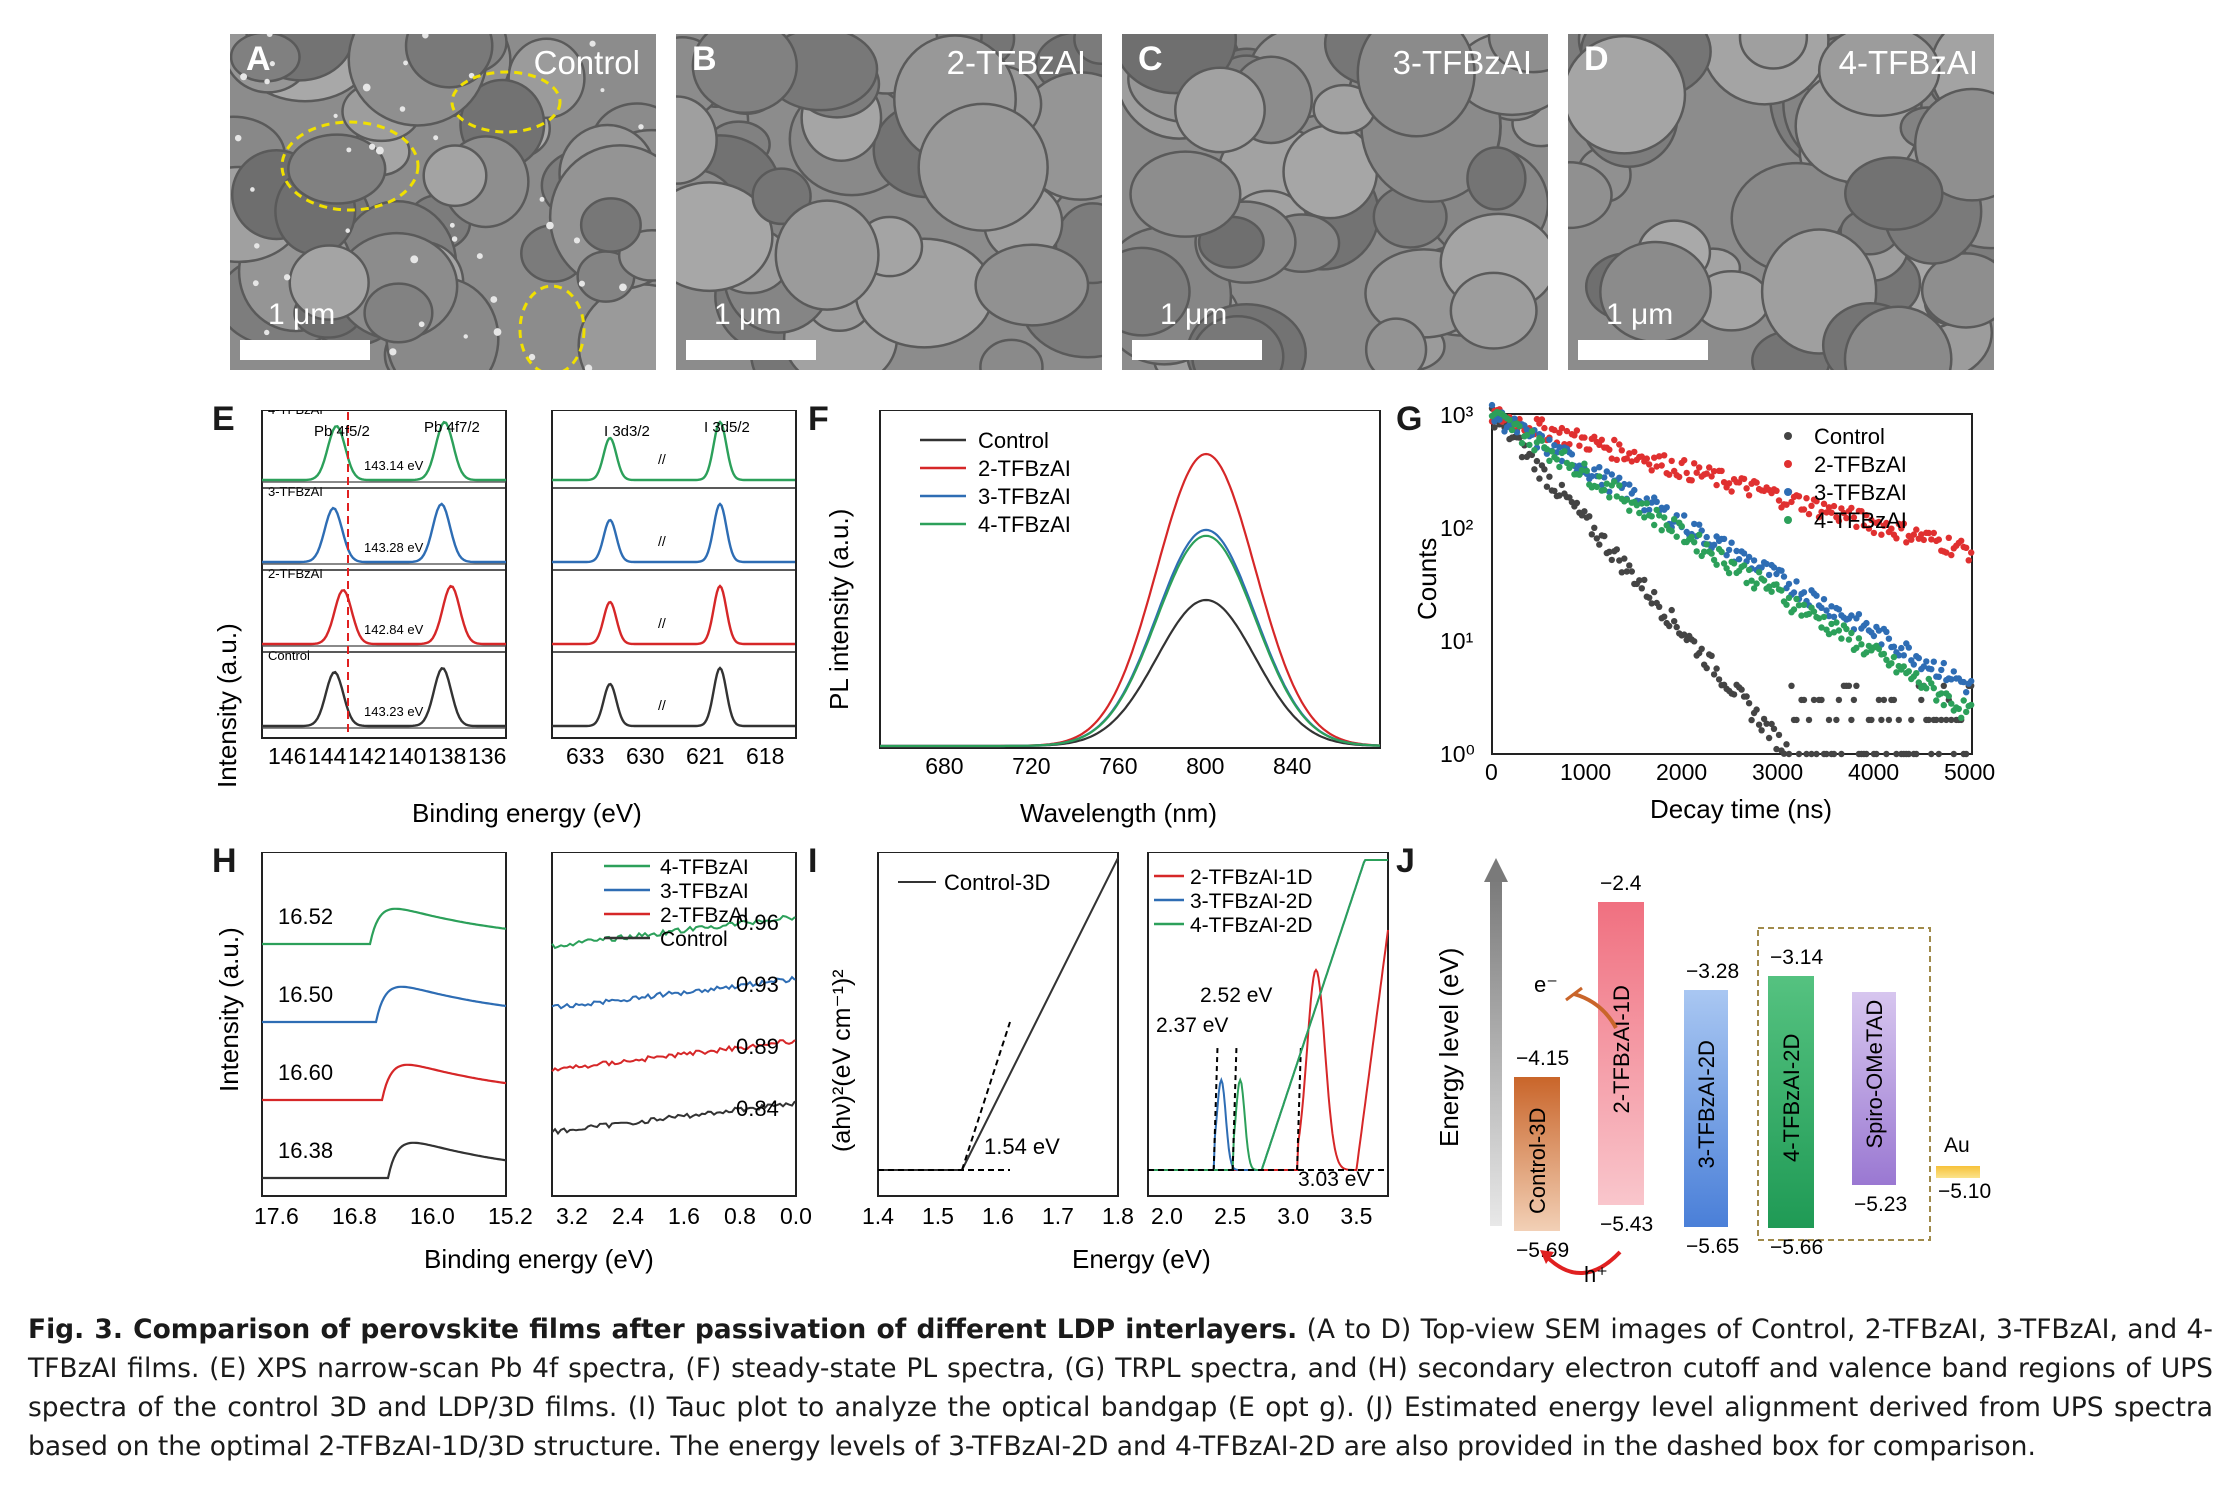  Describe the element at coordinates (1626, 1224) in the screenshot. I see `homo-value: −5.43` at that location.